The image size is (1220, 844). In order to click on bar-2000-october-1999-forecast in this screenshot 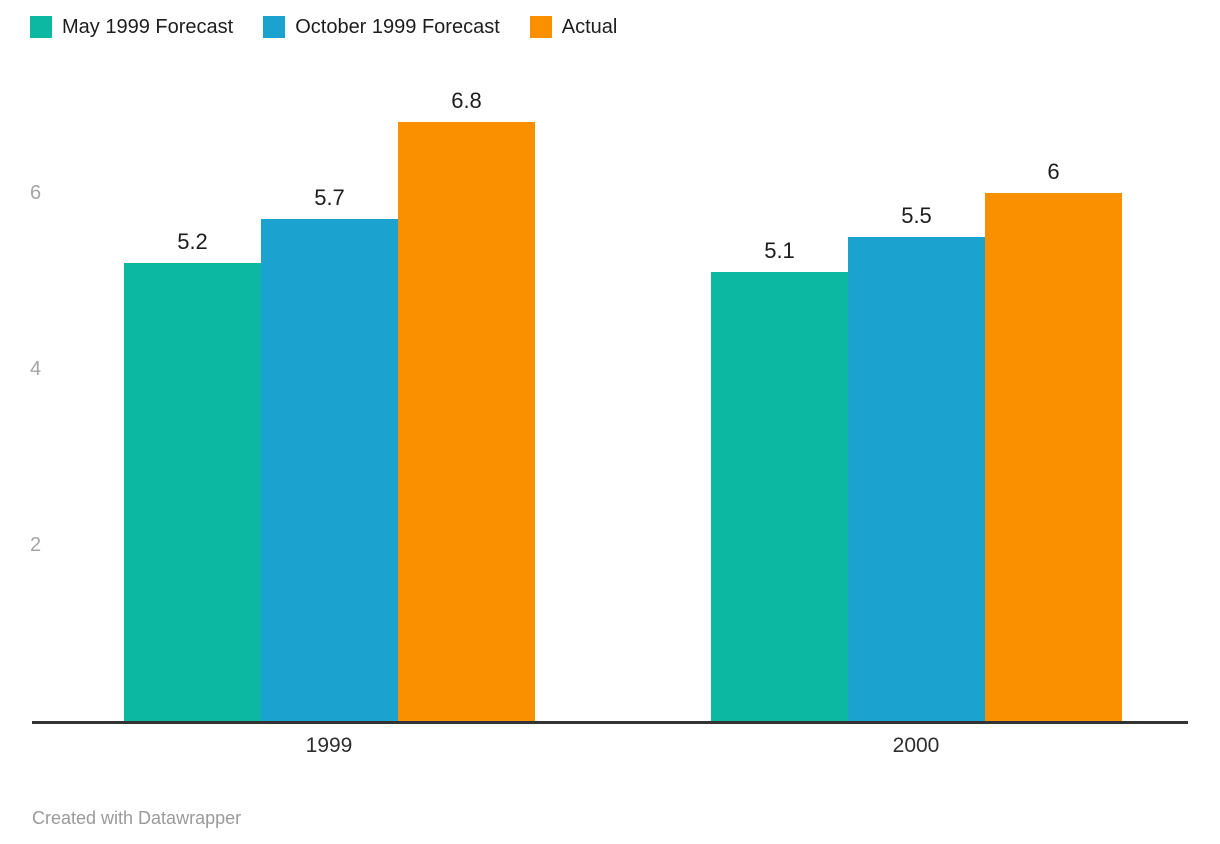, I will do `click(916, 479)`.